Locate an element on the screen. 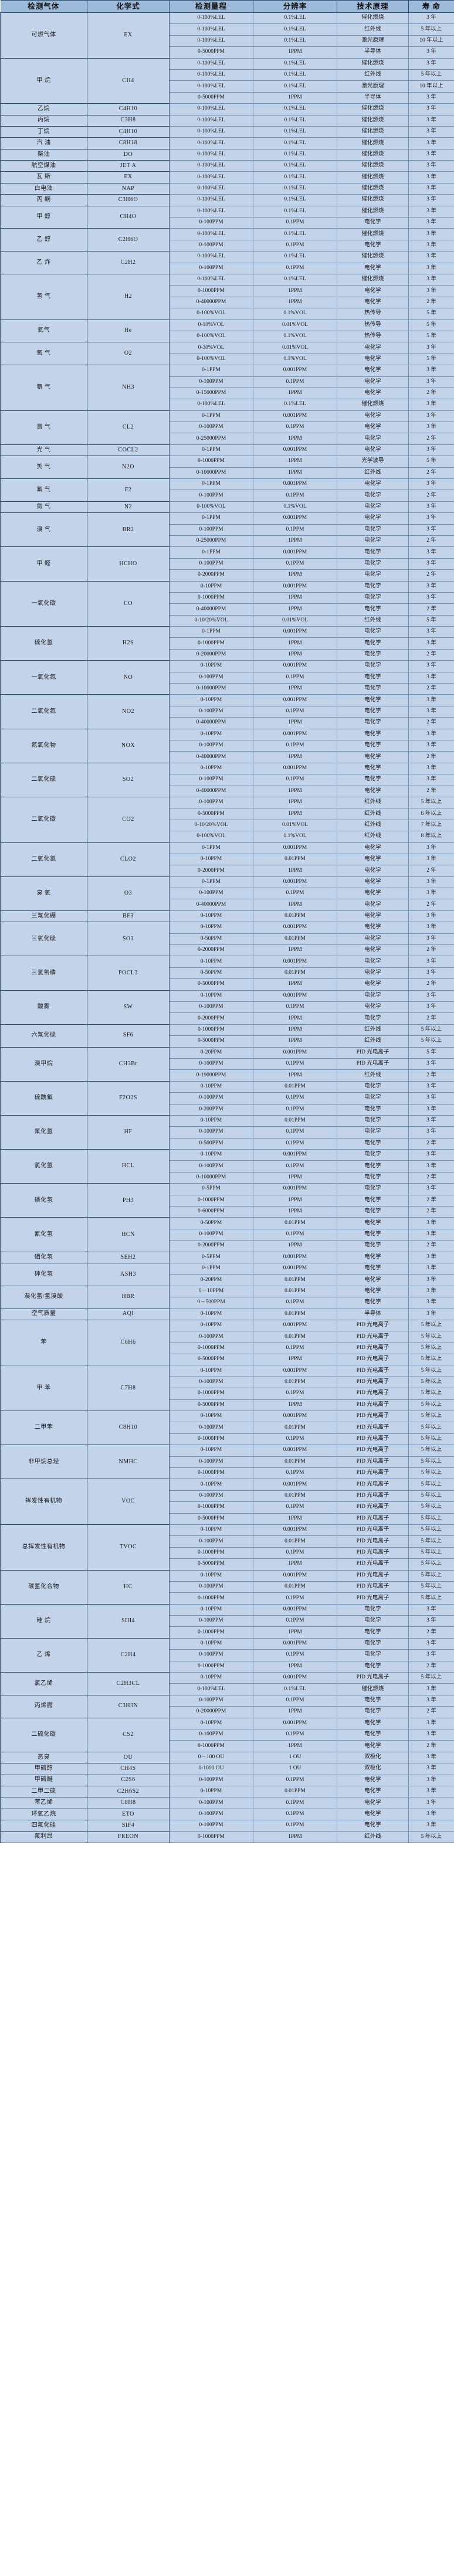 Image resolution: width=454 pixels, height=2576 pixels. table-row: 氯化氢 HCL 0-10PPM 0.001PPM 电化学 3 年 is located at coordinates (227, 1166).